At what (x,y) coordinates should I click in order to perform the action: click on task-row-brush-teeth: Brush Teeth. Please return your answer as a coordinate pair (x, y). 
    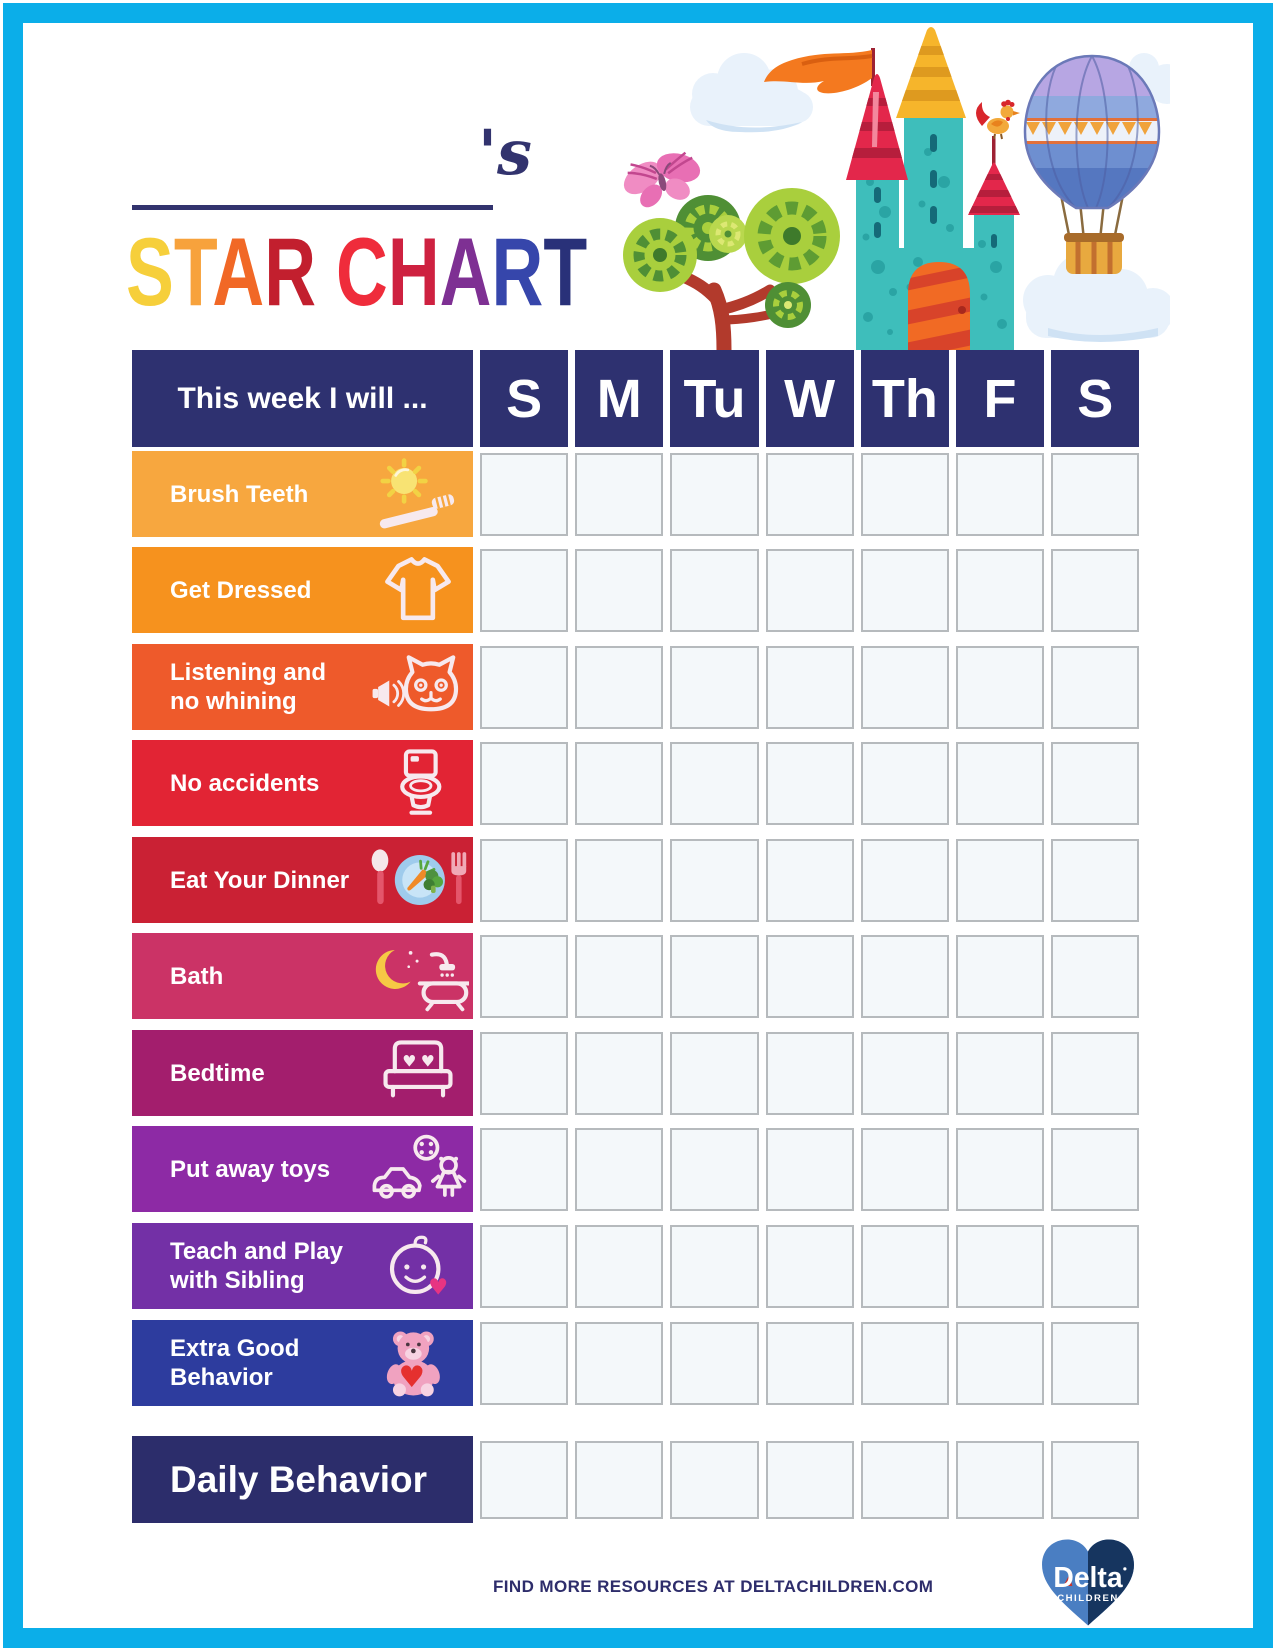
    Looking at the image, I should click on (636, 494).